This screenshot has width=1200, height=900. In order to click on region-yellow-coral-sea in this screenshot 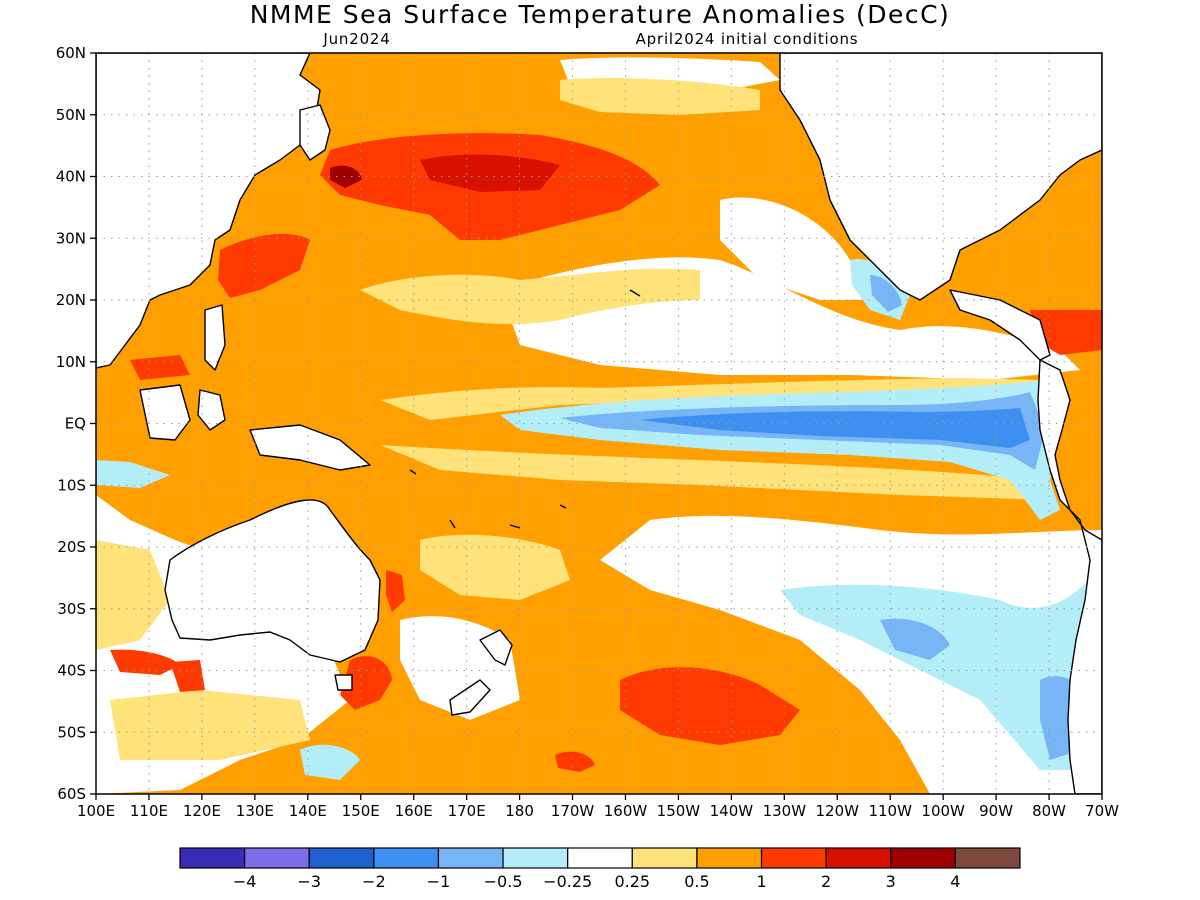, I will do `click(495, 567)`.